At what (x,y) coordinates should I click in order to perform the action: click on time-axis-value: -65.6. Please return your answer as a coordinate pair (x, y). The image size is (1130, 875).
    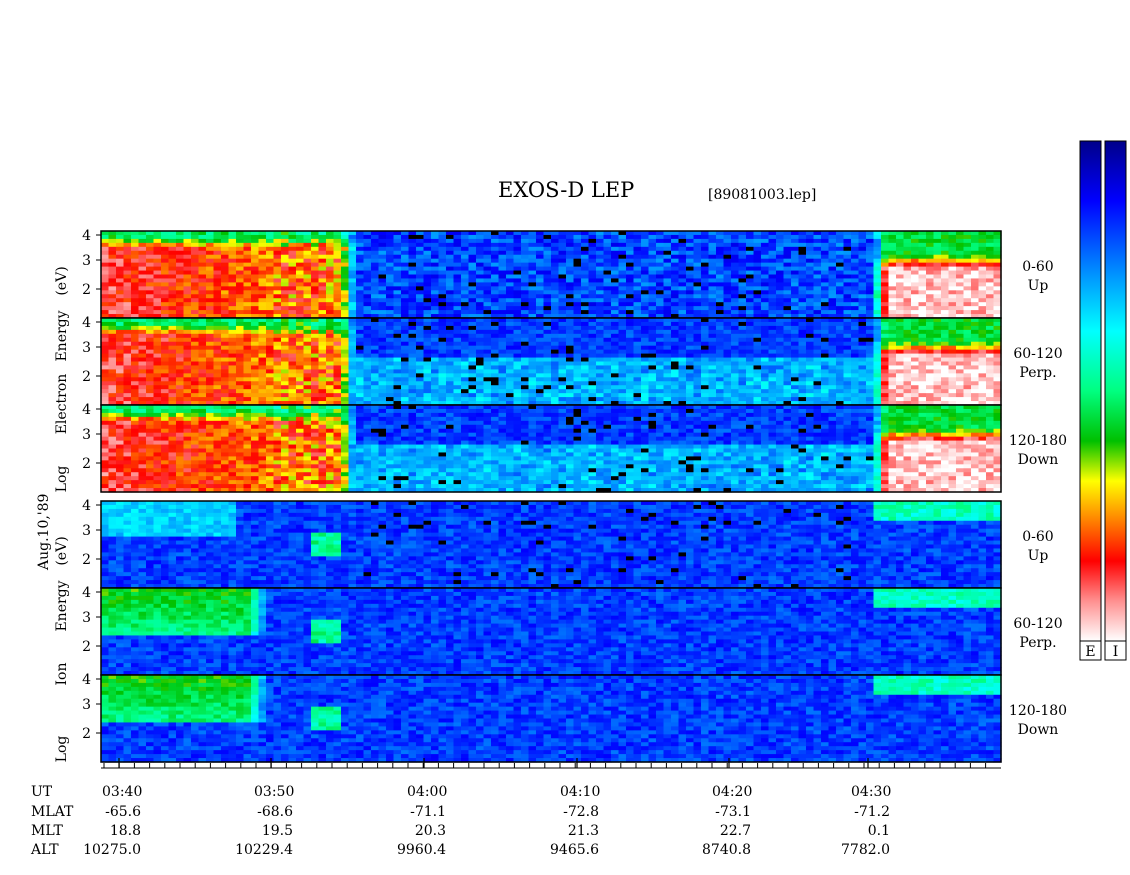
    Looking at the image, I should click on (123, 812).